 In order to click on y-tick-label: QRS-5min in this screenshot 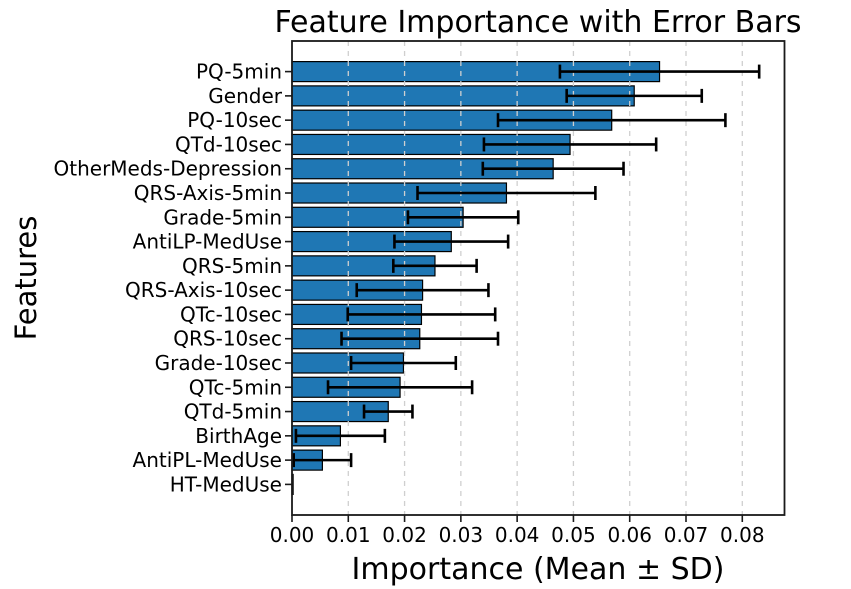, I will do `click(232, 266)`.